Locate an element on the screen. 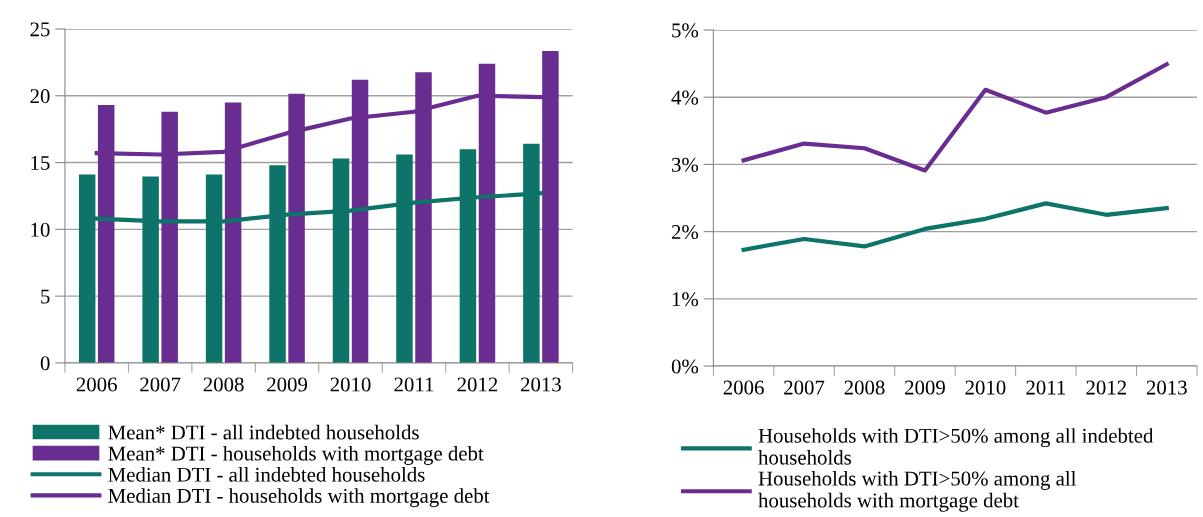 The height and width of the screenshot is (517, 1203). y-tick-label: 20 is located at coordinates (40, 96).